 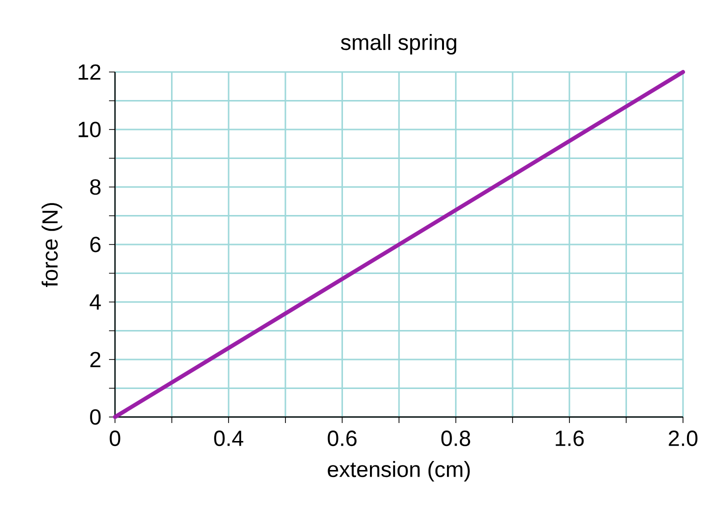 What do you see at coordinates (399, 471) in the screenshot?
I see `x-axis-title: extension (cm)` at bounding box center [399, 471].